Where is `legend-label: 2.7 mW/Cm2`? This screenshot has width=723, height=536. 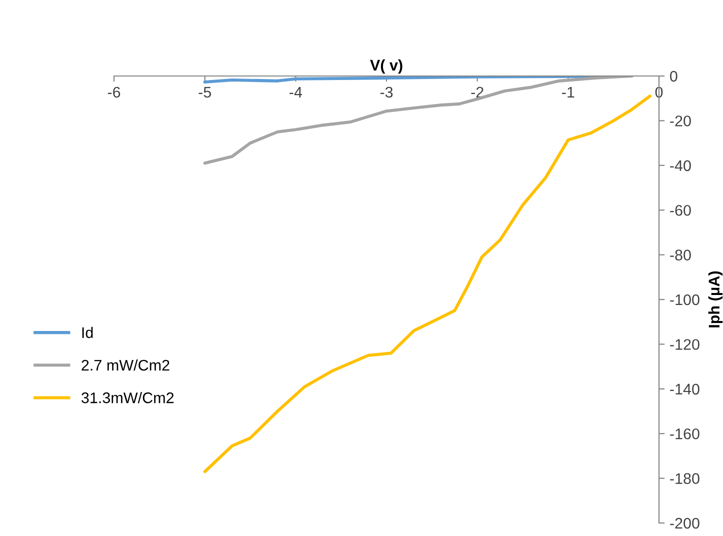 legend-label: 2.7 mW/Cm2 is located at coordinates (126, 365).